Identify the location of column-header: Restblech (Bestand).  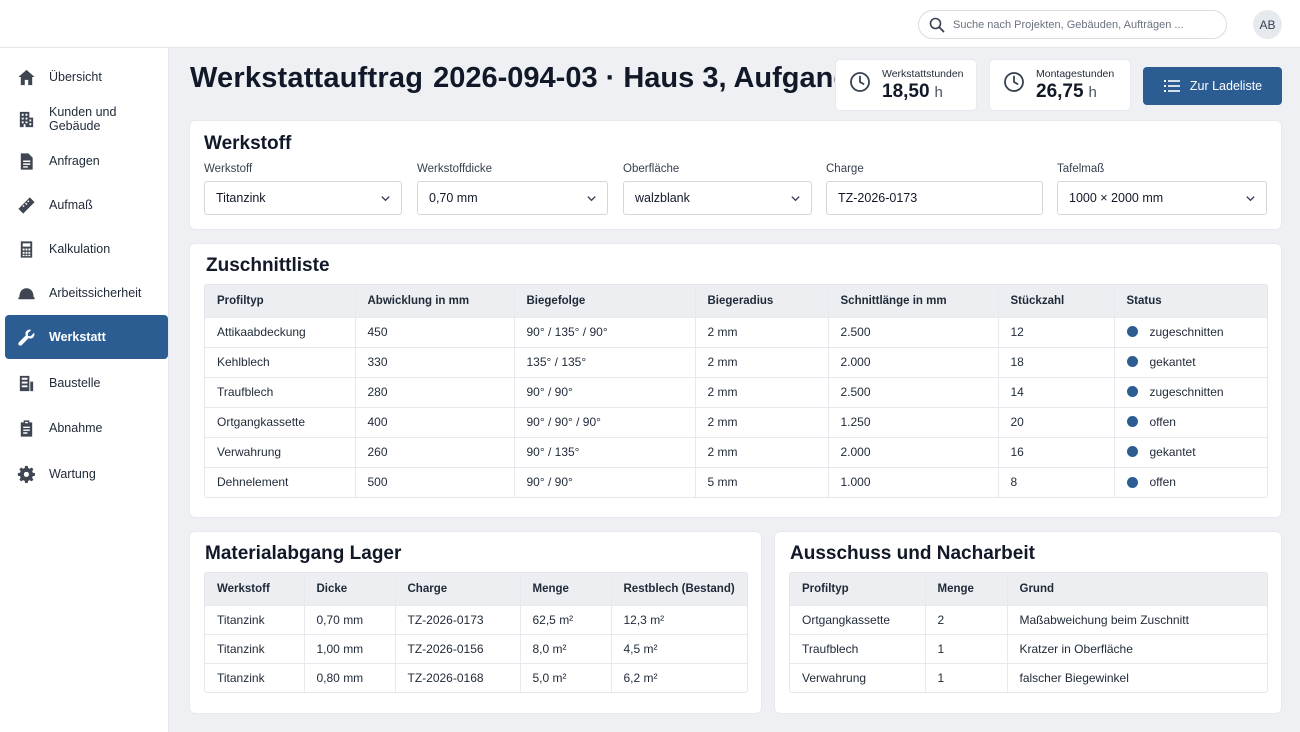
(678, 589).